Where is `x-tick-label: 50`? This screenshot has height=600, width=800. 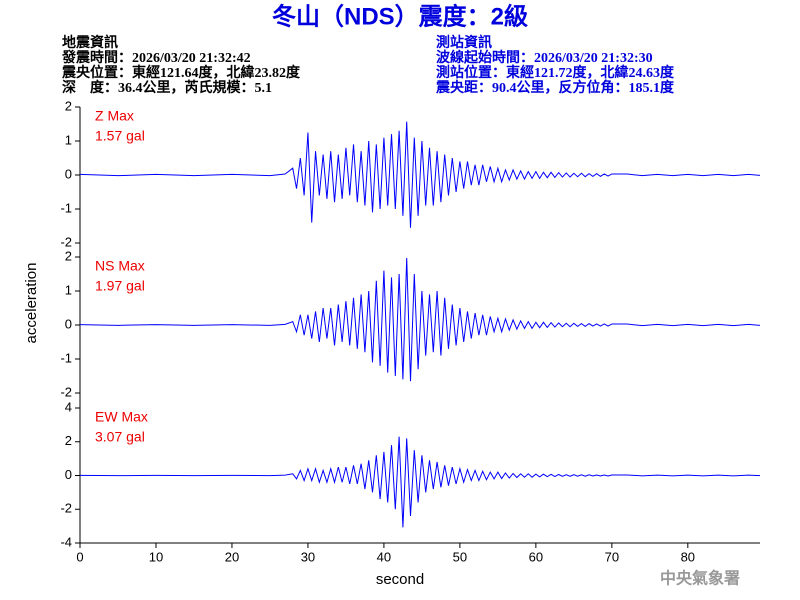
x-tick-label: 50 is located at coordinates (460, 556).